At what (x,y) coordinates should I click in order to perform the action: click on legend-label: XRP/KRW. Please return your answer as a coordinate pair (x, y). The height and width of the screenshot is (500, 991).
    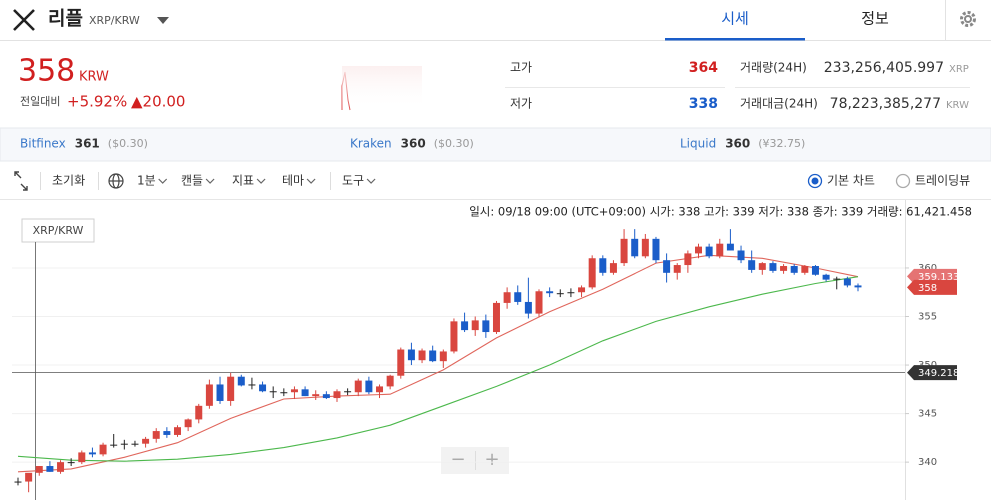
    Looking at the image, I should click on (58, 230).